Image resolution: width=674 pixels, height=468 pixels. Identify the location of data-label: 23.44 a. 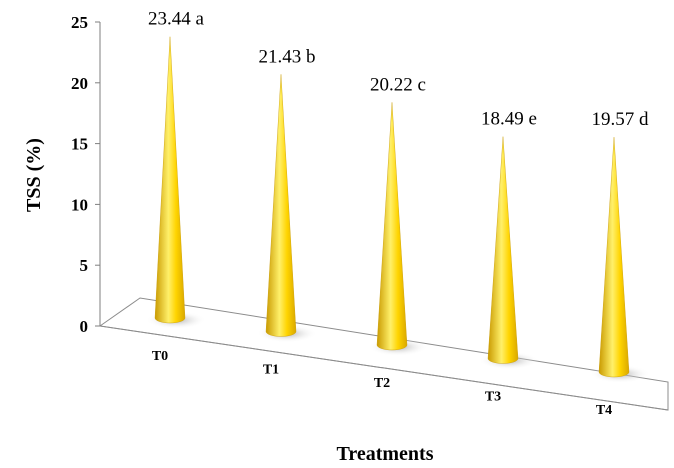
(176, 19).